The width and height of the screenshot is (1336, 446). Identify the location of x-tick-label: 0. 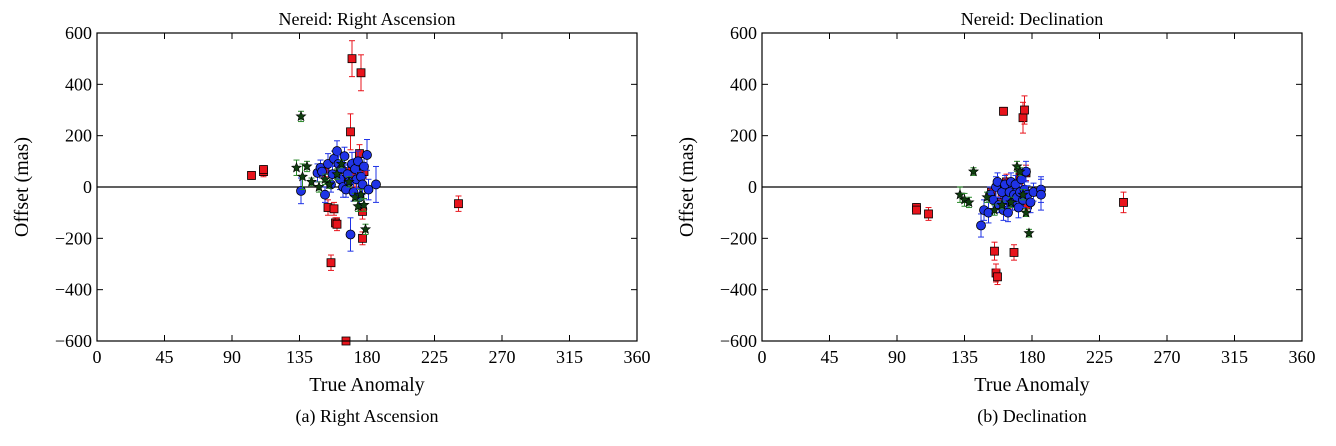
(762, 357).